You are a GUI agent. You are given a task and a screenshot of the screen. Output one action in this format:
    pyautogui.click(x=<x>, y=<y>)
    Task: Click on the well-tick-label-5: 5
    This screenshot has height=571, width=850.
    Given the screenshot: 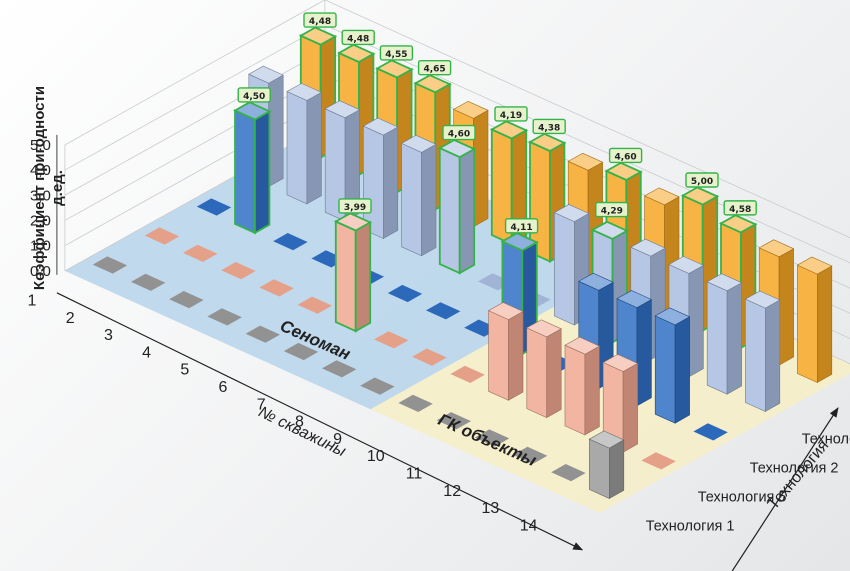 What is the action you would take?
    pyautogui.click(x=184, y=370)
    